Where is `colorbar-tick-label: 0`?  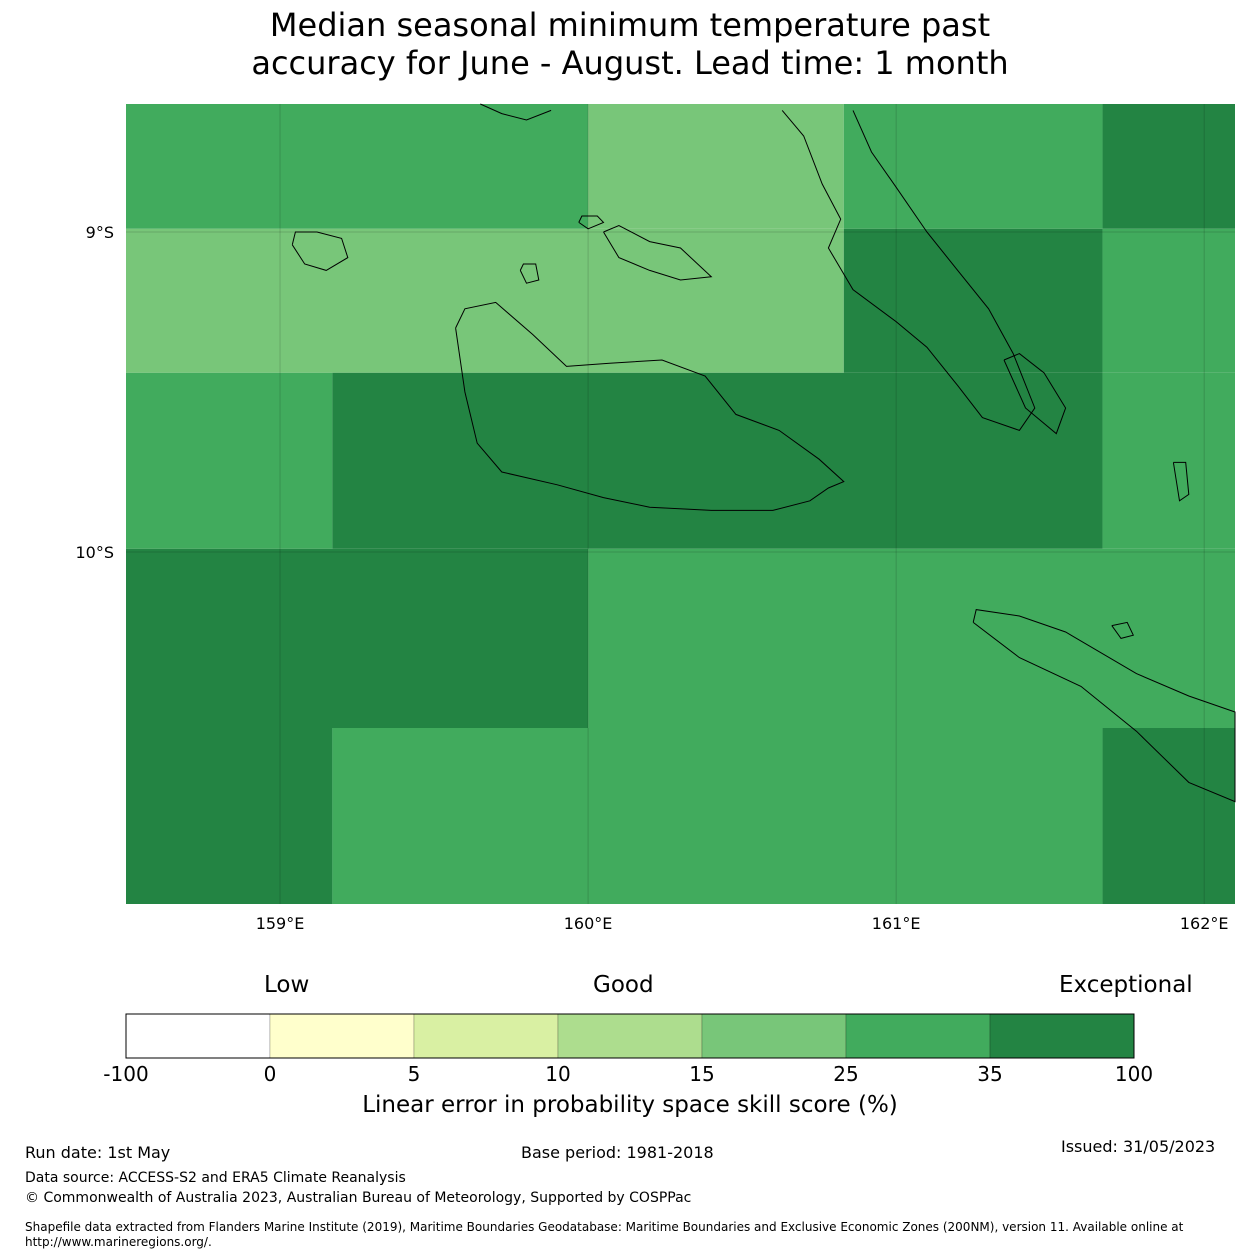
colorbar-tick-label: 0 is located at coordinates (270, 1074).